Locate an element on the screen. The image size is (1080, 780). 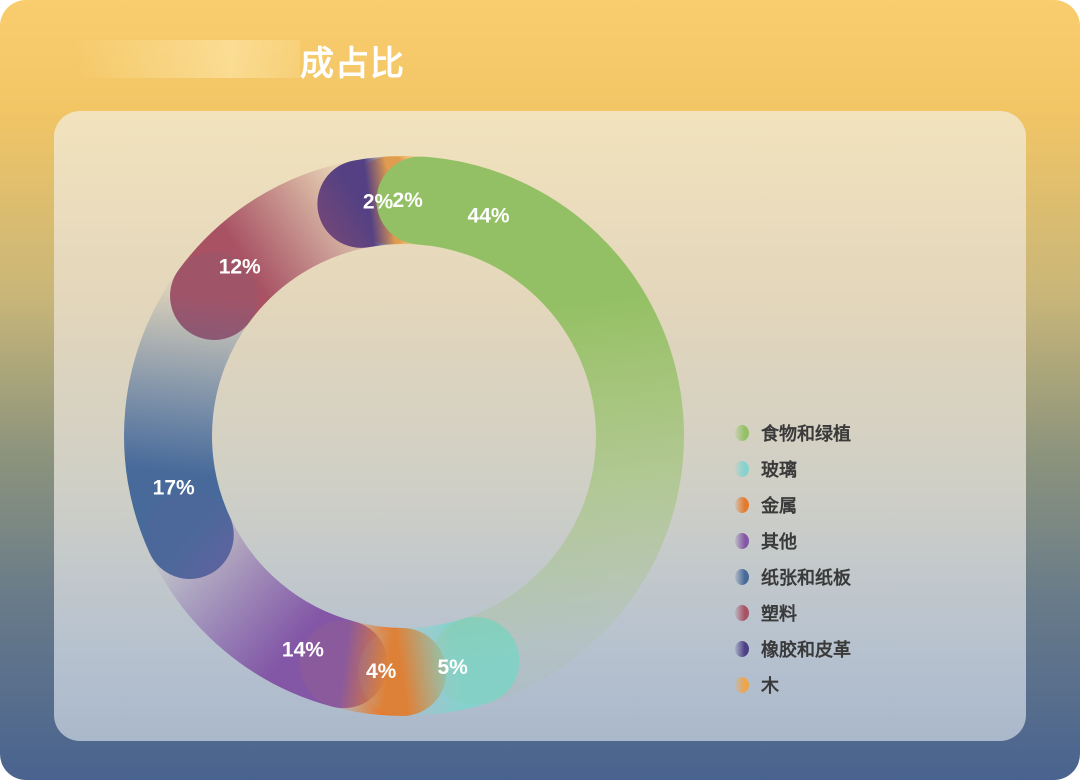
legend-item-0: 食物和绿植 is located at coordinates (793, 433).